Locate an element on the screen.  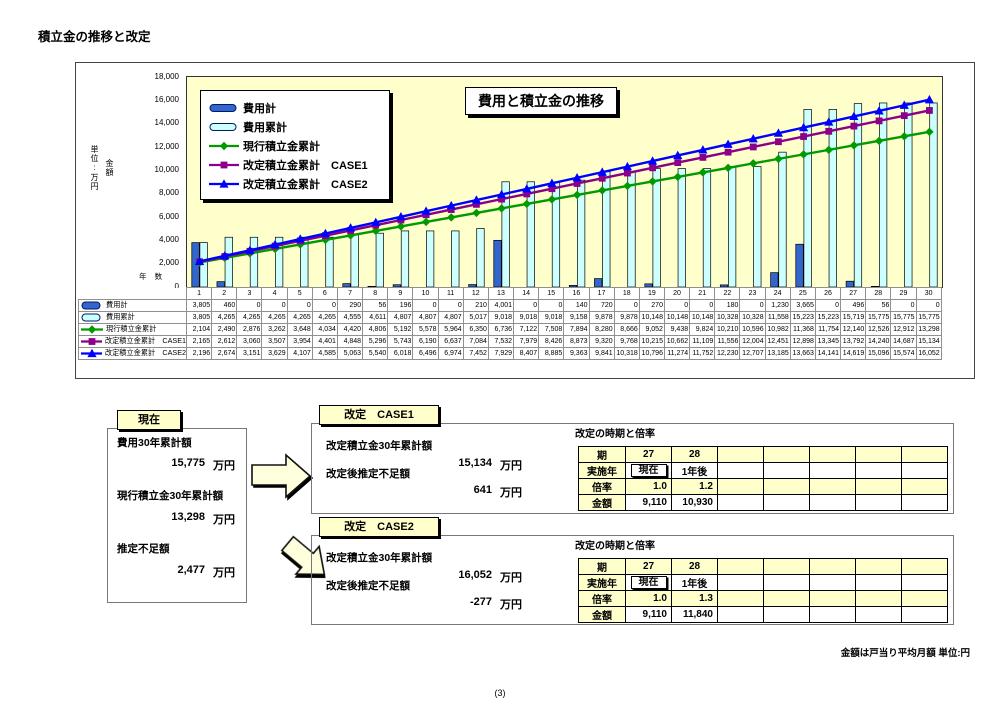
year-label: 16 is located at coordinates (576, 293).